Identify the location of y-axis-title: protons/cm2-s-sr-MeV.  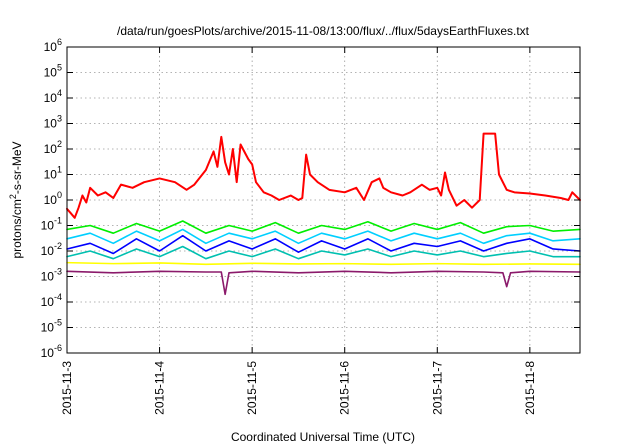
(16, 199).